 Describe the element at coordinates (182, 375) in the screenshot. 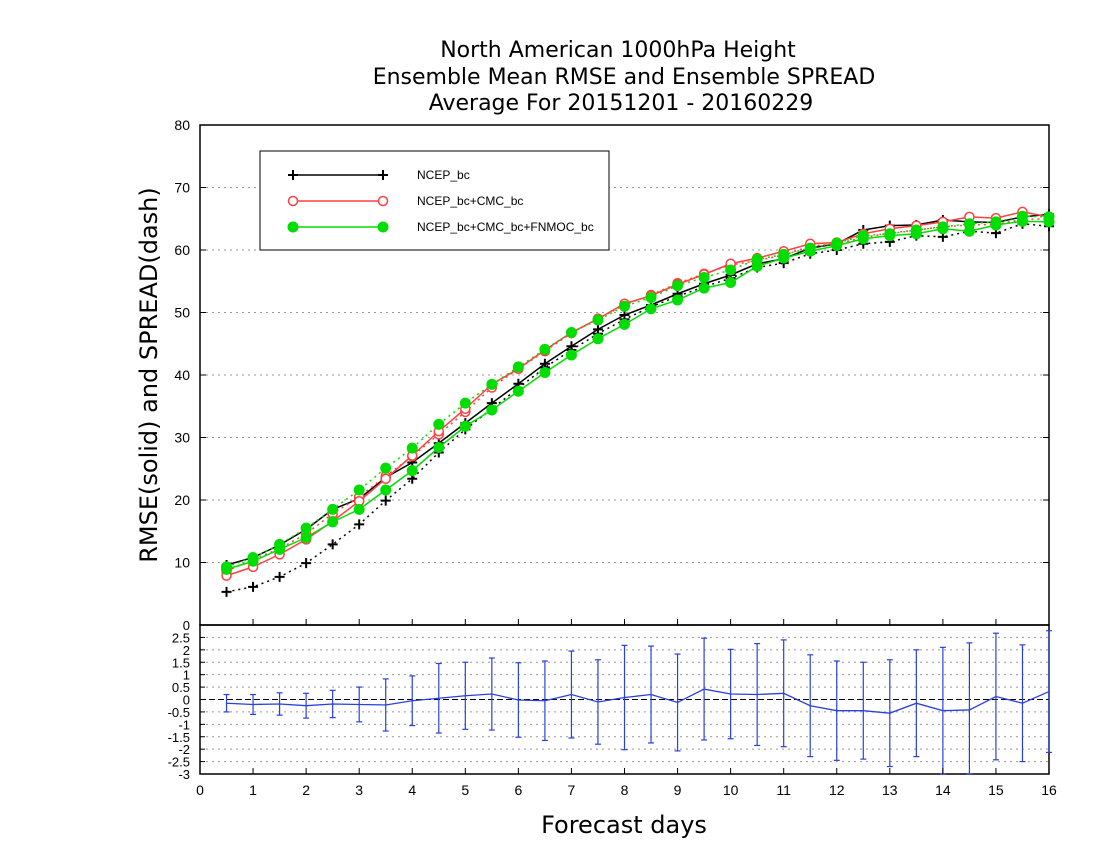

I see `y-tick-label: 40` at that location.